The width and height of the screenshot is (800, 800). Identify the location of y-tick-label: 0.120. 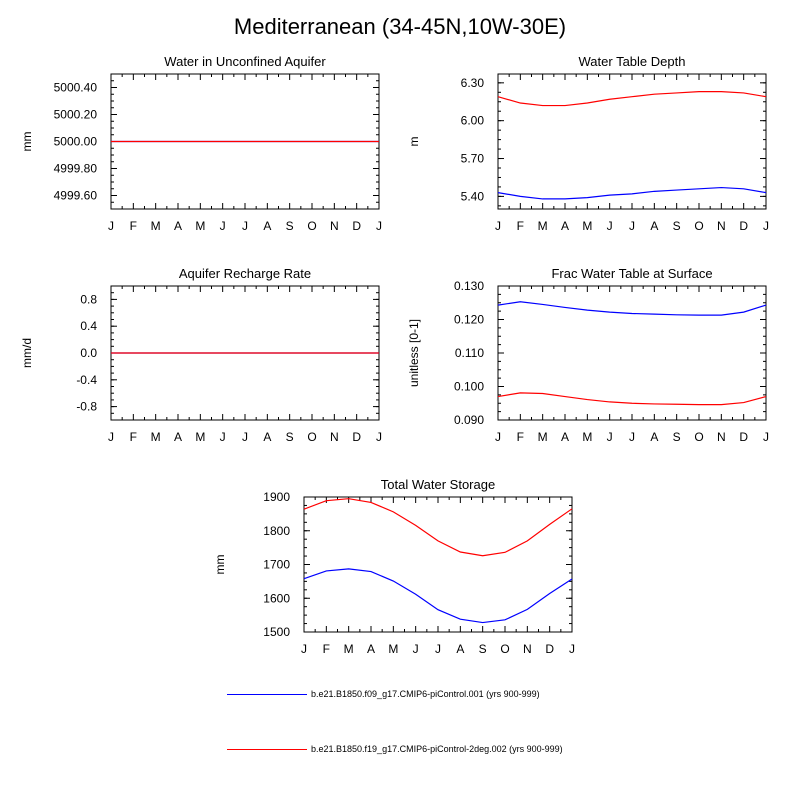
(469, 320).